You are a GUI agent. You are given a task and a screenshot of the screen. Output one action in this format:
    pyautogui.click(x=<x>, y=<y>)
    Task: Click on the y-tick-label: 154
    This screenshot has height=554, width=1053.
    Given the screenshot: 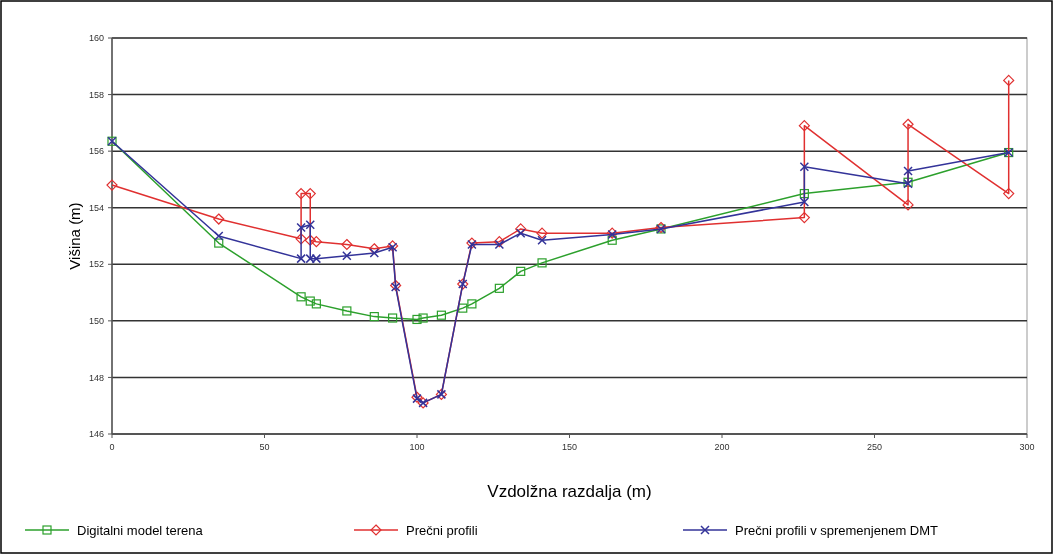 What is the action you would take?
    pyautogui.click(x=96, y=207)
    